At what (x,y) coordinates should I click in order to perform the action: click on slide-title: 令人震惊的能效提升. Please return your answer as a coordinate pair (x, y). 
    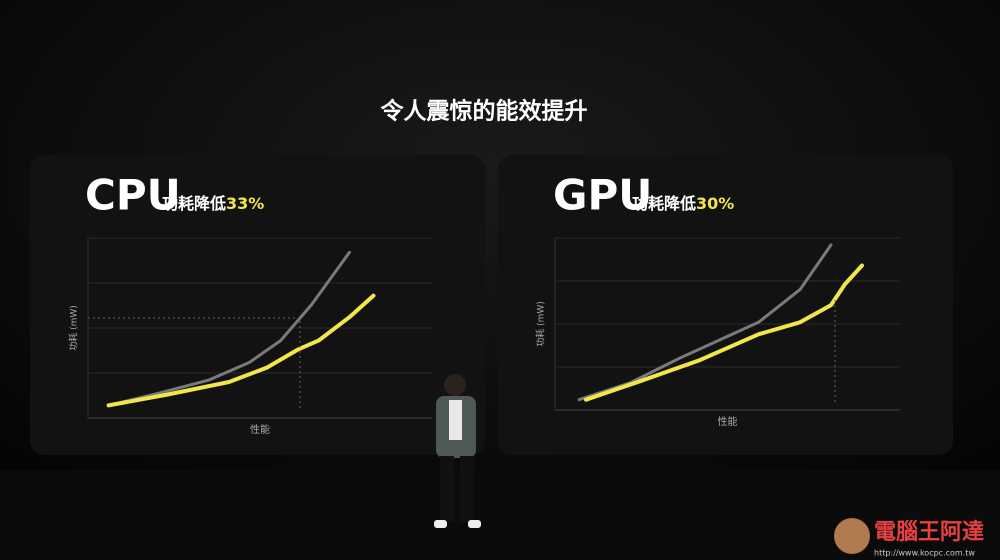
    Looking at the image, I should click on (484, 111).